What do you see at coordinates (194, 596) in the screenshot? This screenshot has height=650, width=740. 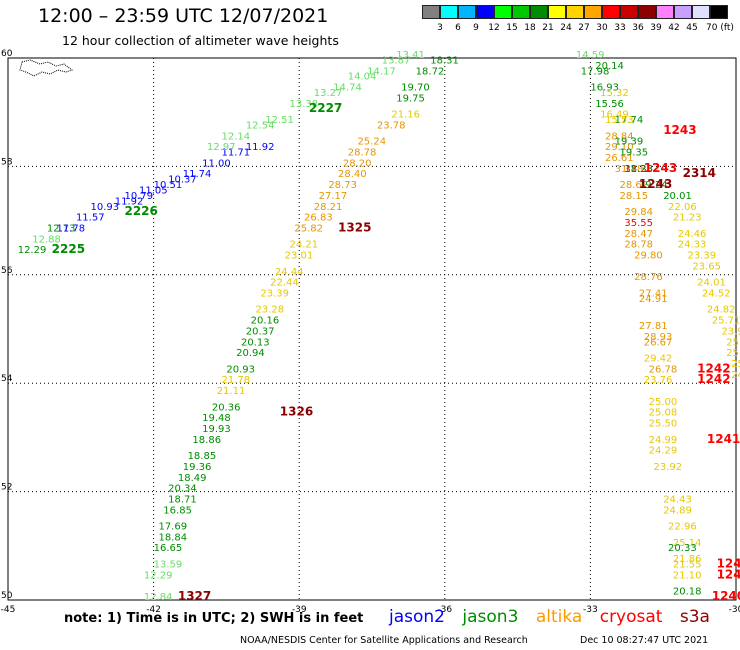 I see `pass-time-label: 1327` at bounding box center [194, 596].